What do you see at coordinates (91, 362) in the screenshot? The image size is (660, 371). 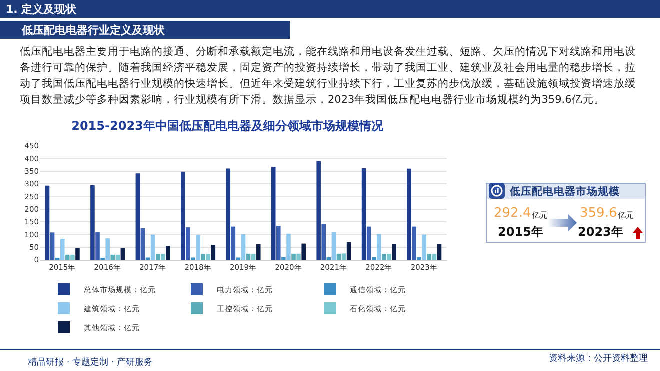 I see `text: 精品研报 · 专题定制 · 产研服务` at bounding box center [91, 362].